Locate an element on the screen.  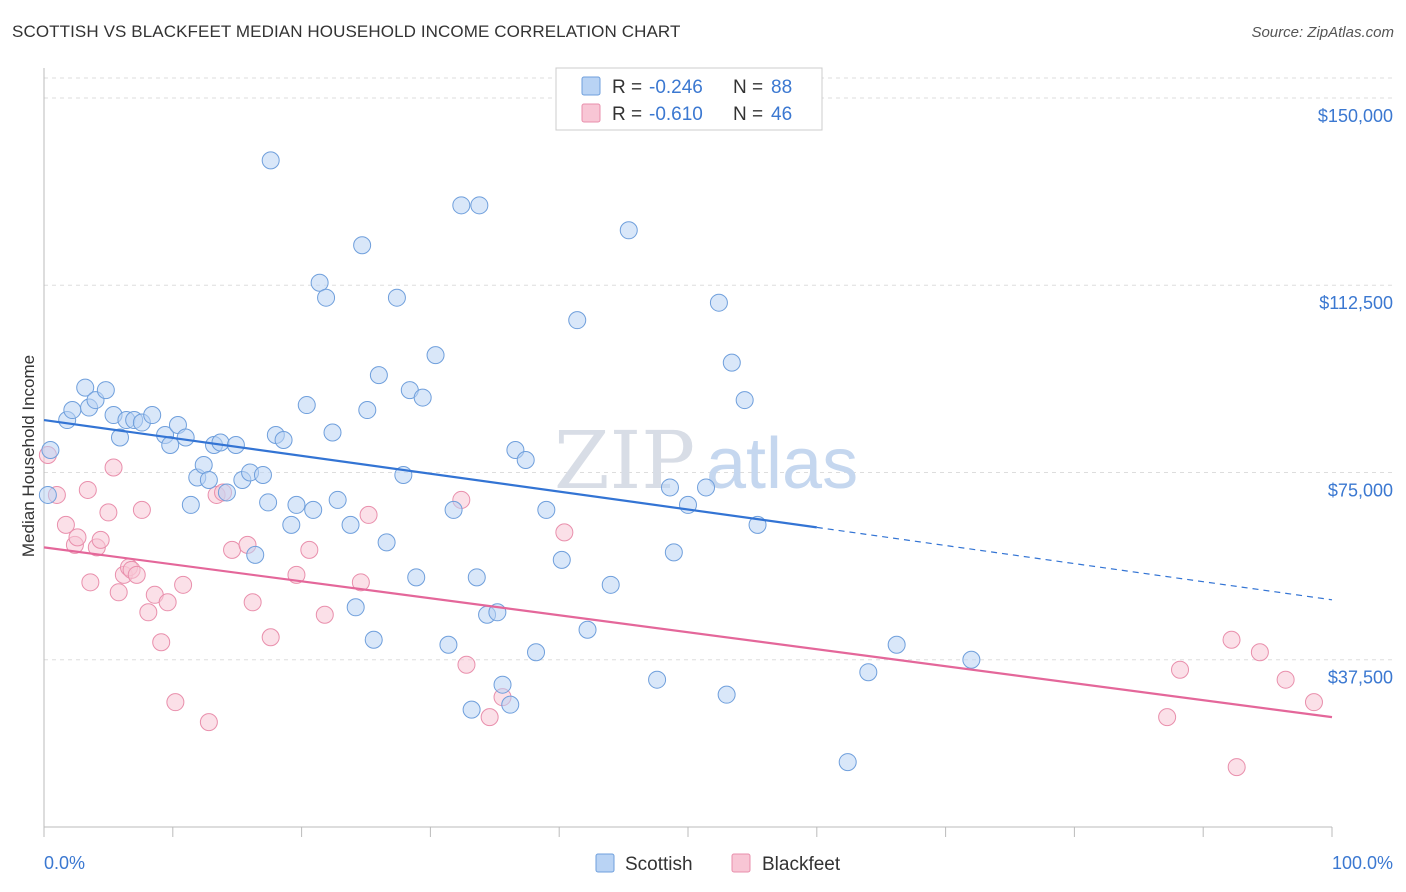
x-tick-label-min: 0.0% is located at coordinates (64, 863).